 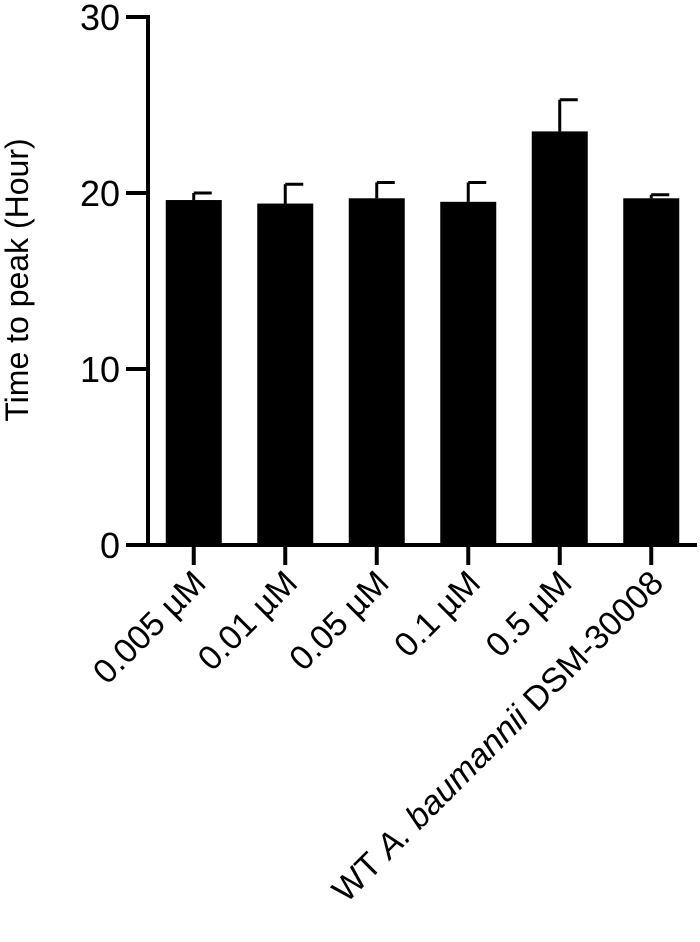 What do you see at coordinates (115, 283) in the screenshot?
I see `y-axis: 0 10 20 30` at bounding box center [115, 283].